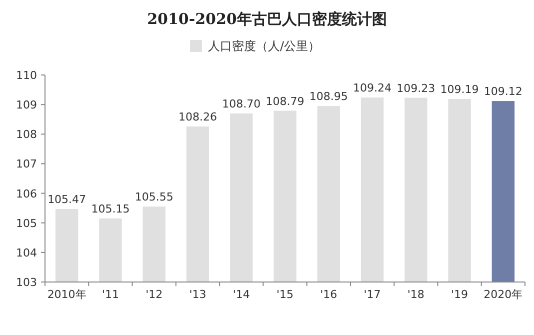 The width and height of the screenshot is (534, 335). I want to click on x-tick-label: '11, so click(110, 294).